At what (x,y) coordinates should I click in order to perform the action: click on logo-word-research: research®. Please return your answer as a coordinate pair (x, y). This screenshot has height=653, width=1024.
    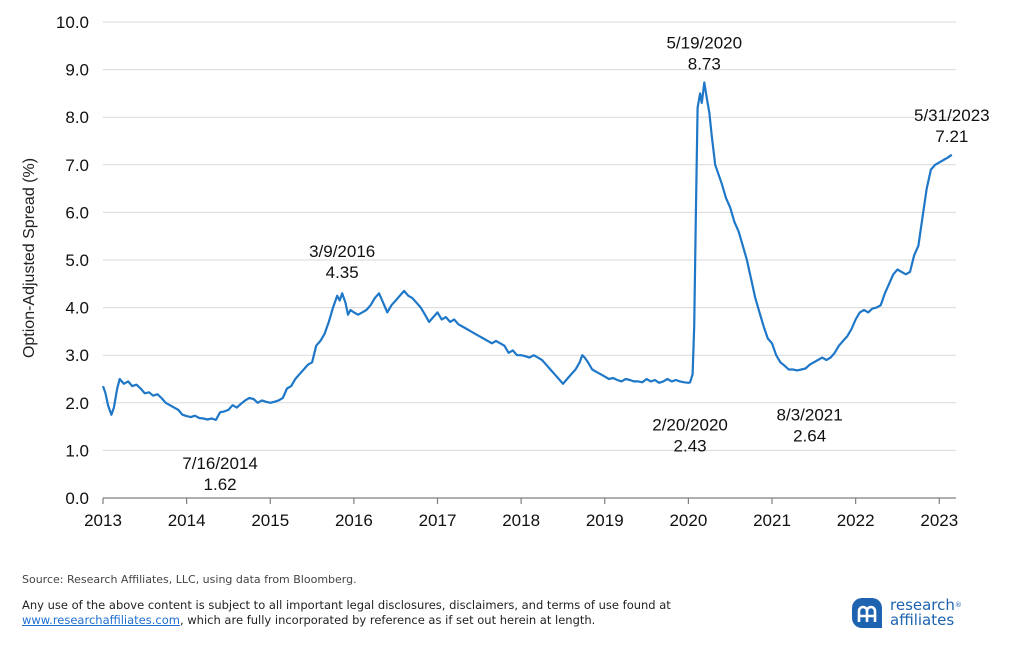
    Looking at the image, I should click on (926, 605).